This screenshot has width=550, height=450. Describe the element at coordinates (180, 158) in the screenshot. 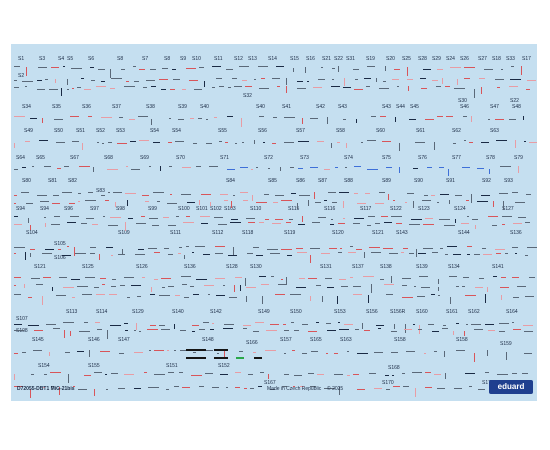

I see `stencil-label: S70` at that location.